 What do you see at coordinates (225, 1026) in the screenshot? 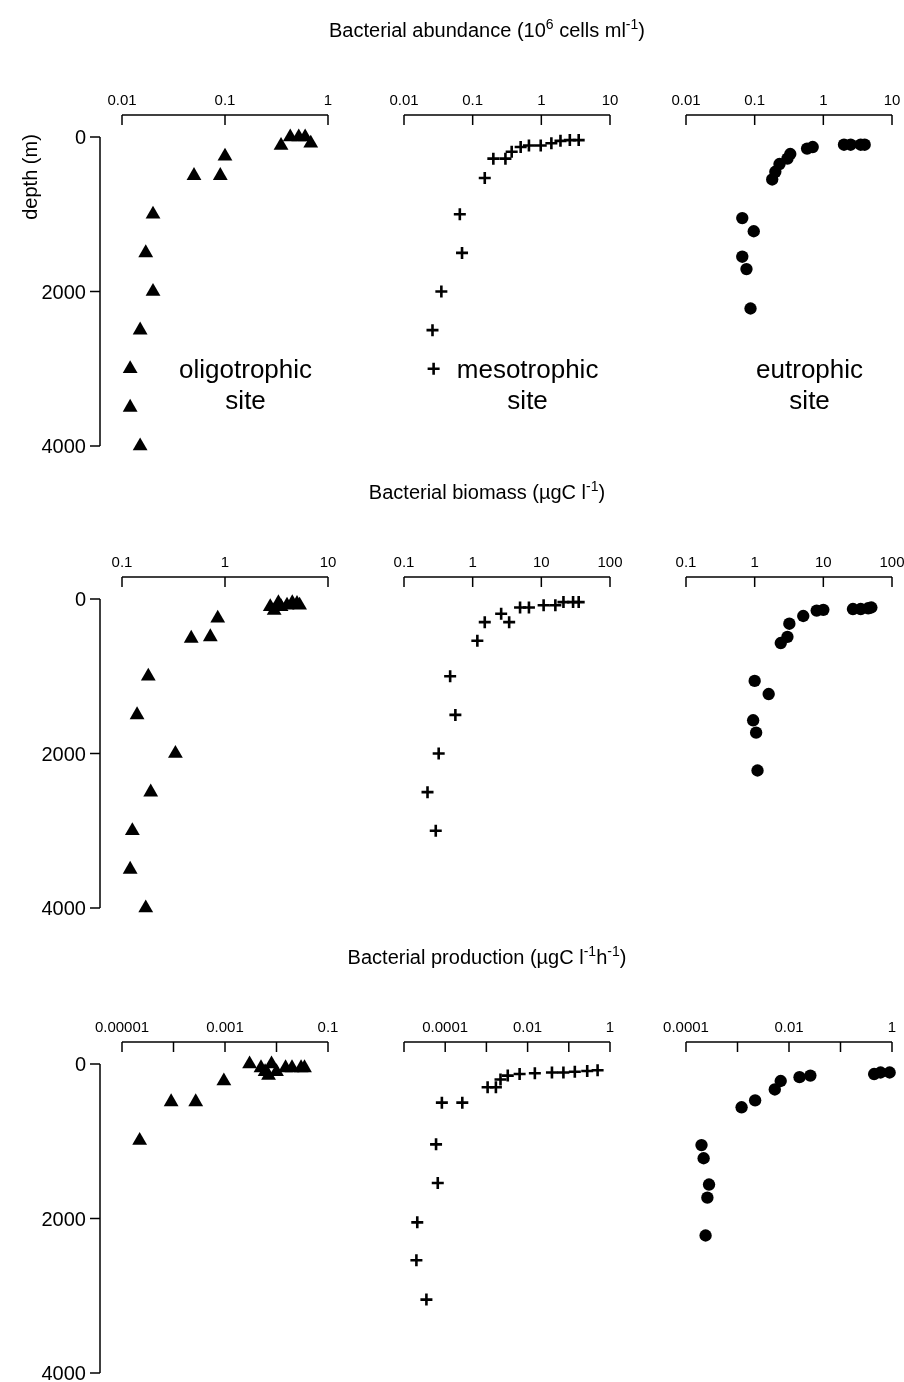
I see `x-tick-label: 0.001` at bounding box center [225, 1026].